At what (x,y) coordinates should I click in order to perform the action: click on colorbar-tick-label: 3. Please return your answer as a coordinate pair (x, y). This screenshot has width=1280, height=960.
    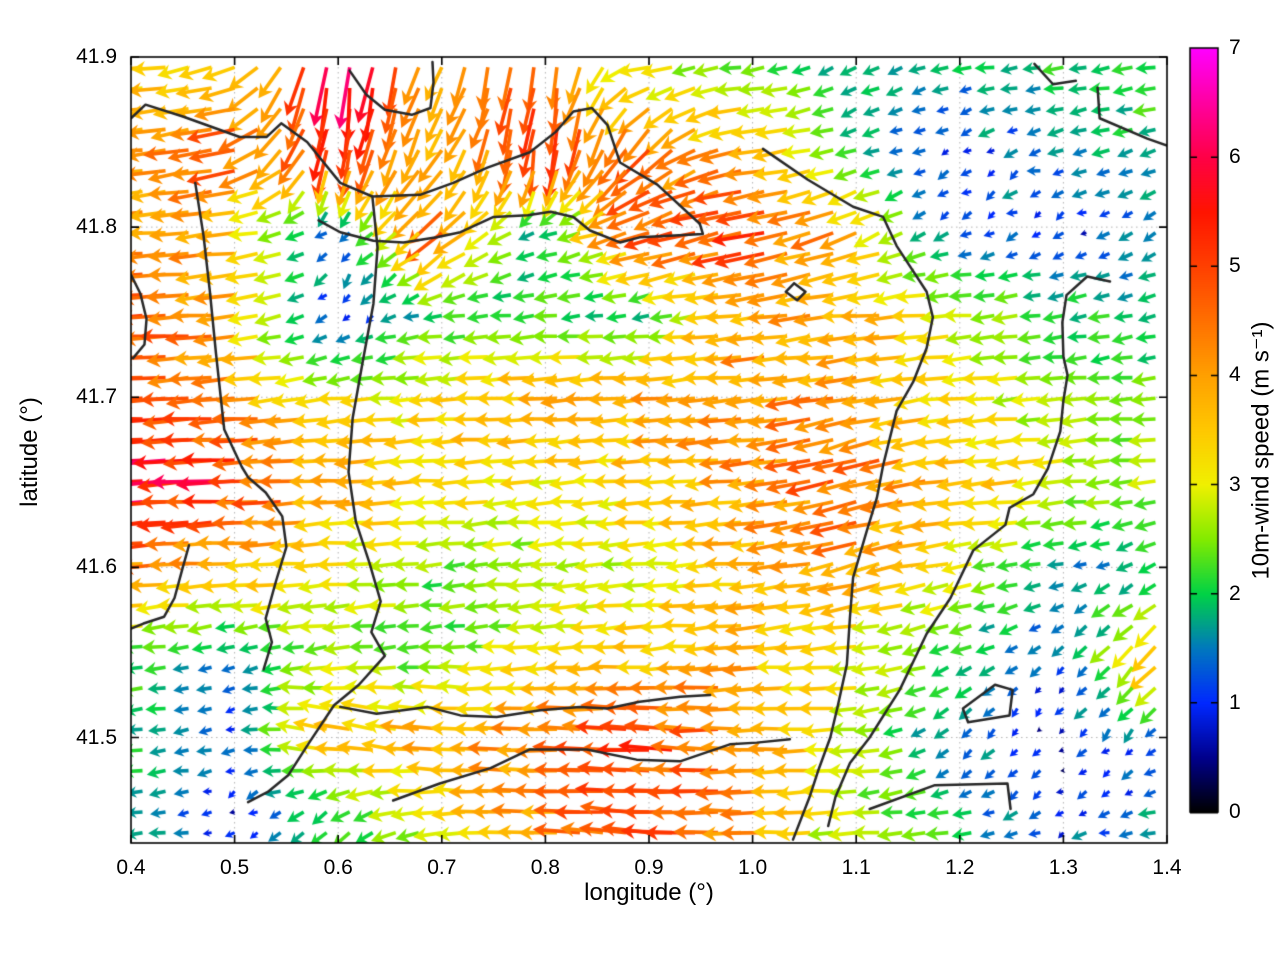
    Looking at the image, I should click on (1235, 484).